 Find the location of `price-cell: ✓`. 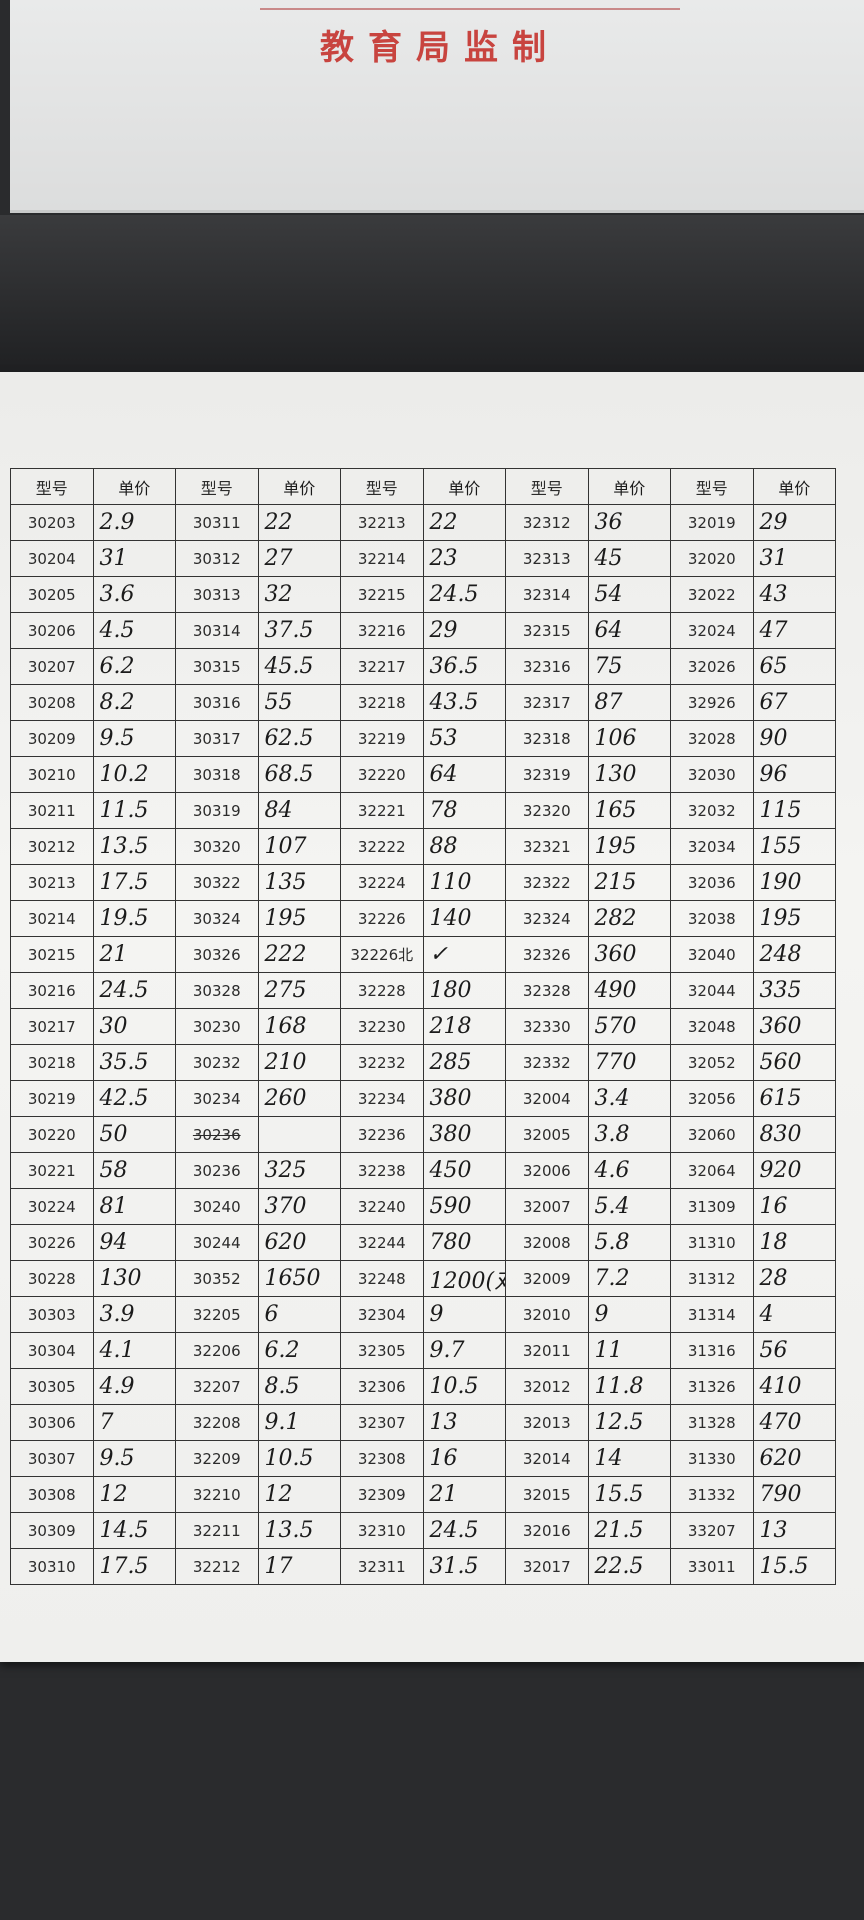

price-cell: ✓ is located at coordinates (464, 954).